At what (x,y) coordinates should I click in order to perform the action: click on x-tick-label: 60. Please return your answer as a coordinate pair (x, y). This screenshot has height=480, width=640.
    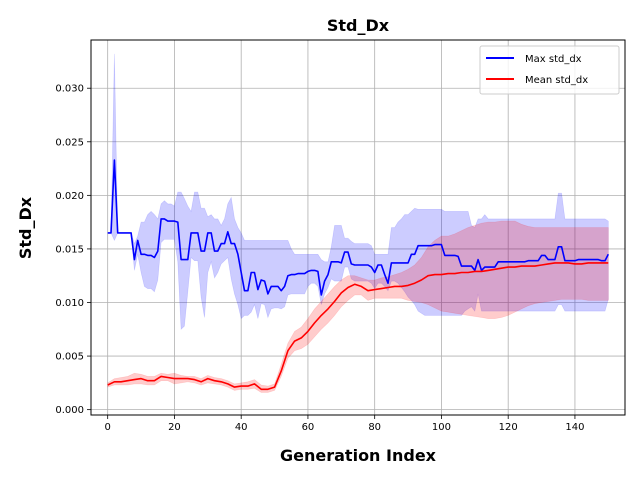
    Looking at the image, I should click on (308, 427).